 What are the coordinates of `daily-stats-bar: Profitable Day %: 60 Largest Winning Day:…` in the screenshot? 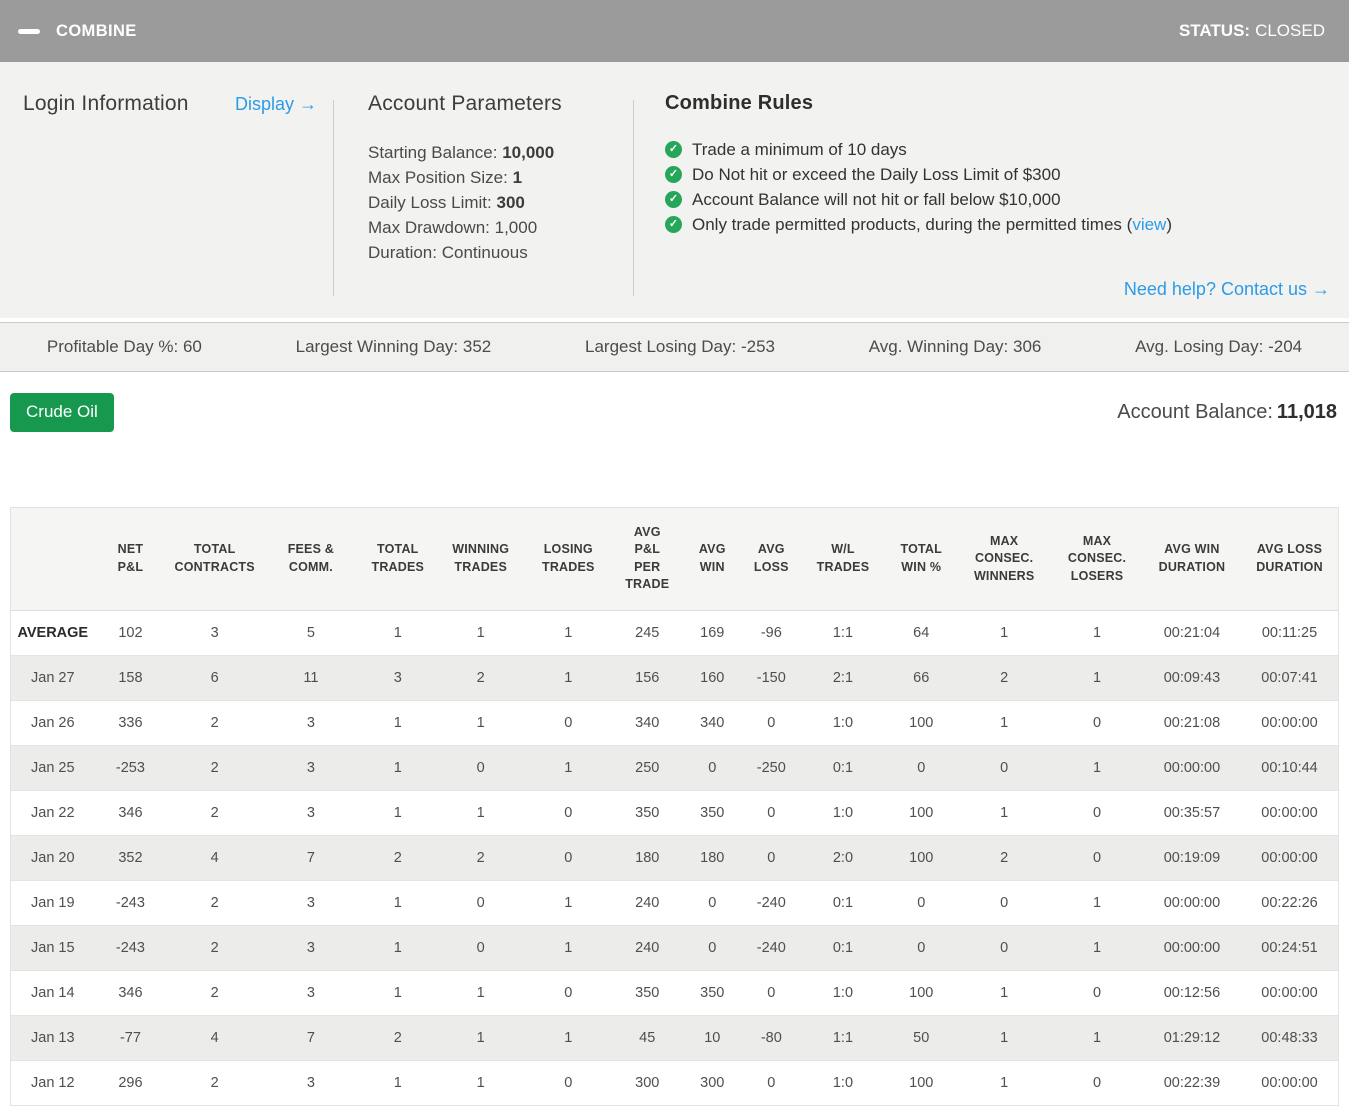 It's located at (674, 347).